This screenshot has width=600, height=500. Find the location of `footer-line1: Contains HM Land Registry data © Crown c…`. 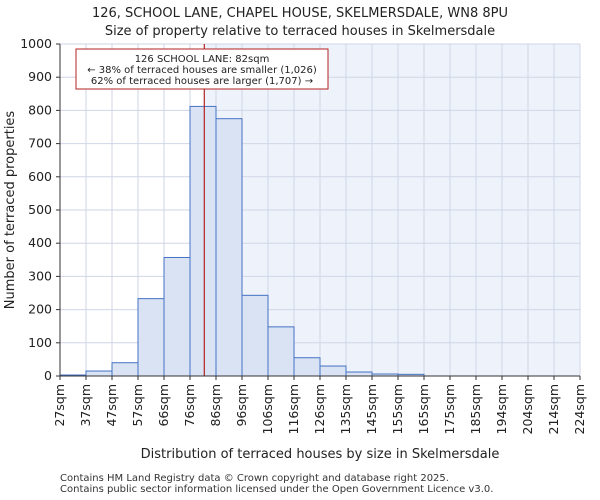

footer-line1: Contains HM Land Registry data © Crown c… is located at coordinates (254, 478).